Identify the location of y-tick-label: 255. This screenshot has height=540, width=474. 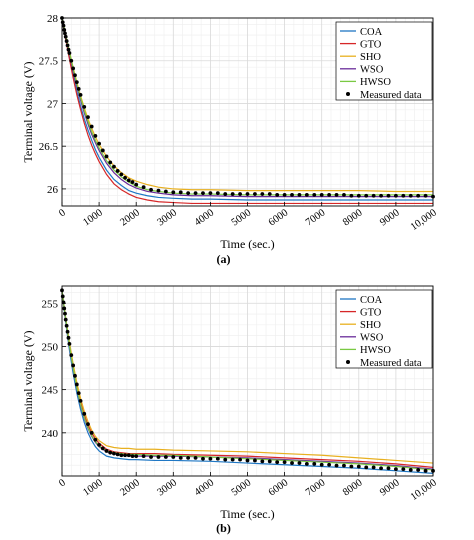
(50, 304).